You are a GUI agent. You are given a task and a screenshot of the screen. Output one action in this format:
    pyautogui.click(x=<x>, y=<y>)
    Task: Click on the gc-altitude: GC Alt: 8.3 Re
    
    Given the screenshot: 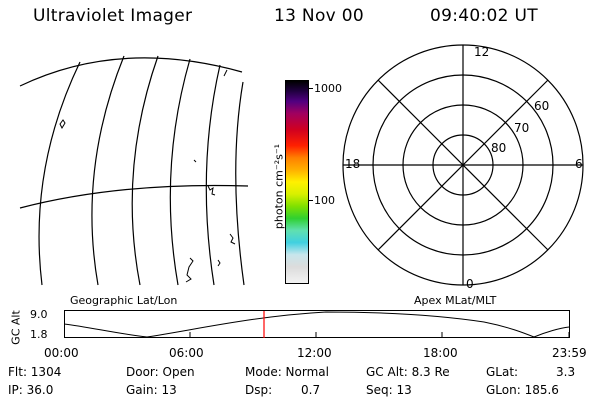 What is the action you would take?
    pyautogui.click(x=408, y=372)
    